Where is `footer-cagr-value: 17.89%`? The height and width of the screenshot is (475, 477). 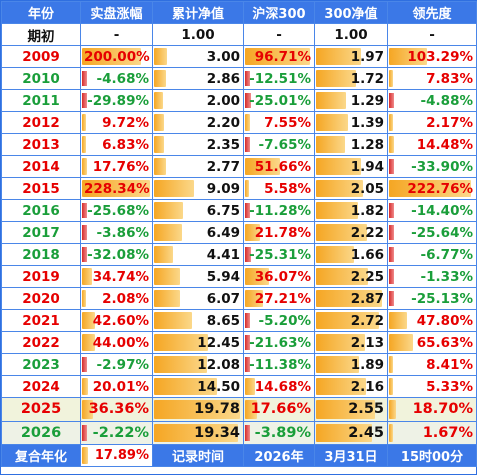 footer-cagr-value: 17.89% is located at coordinates (116, 455).